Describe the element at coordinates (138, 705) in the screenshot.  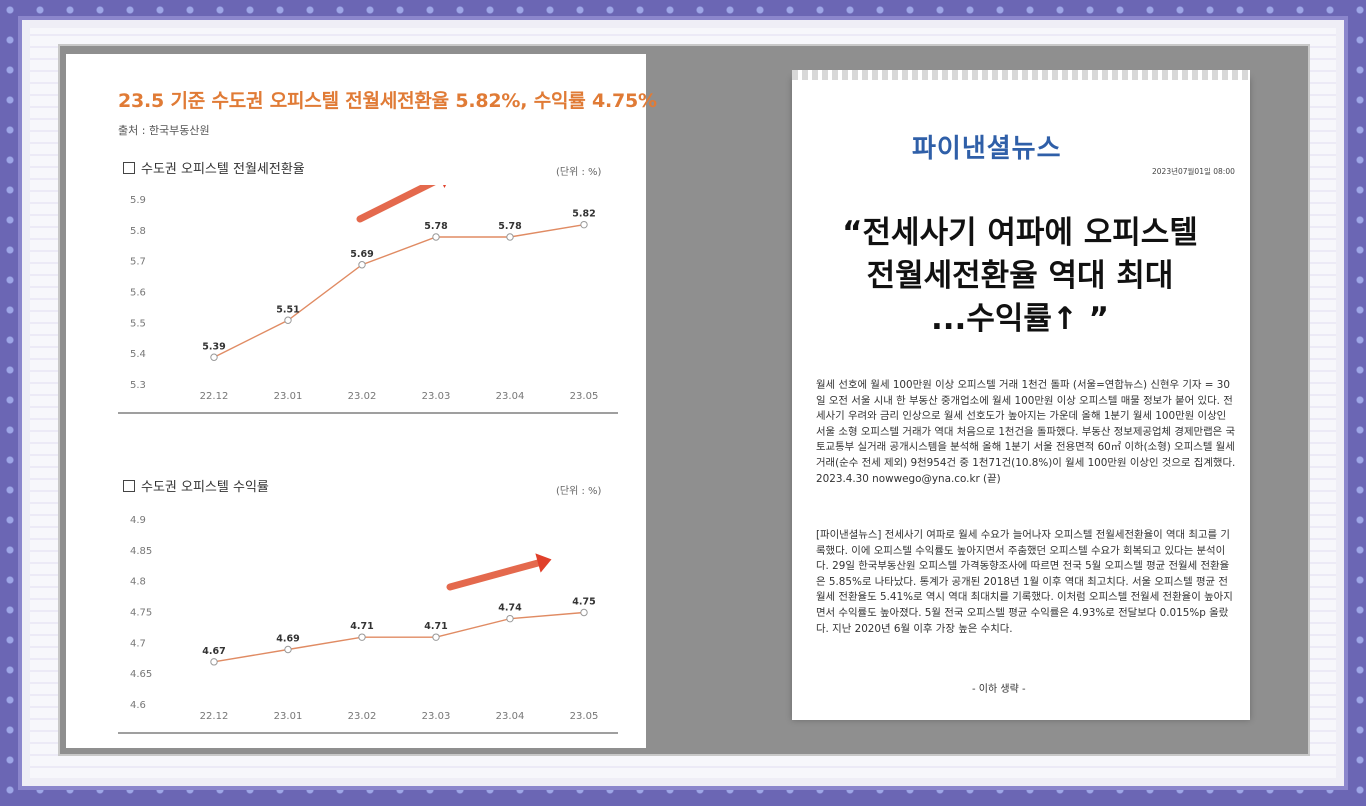
I see `y-tick-label: 4.6` at that location.